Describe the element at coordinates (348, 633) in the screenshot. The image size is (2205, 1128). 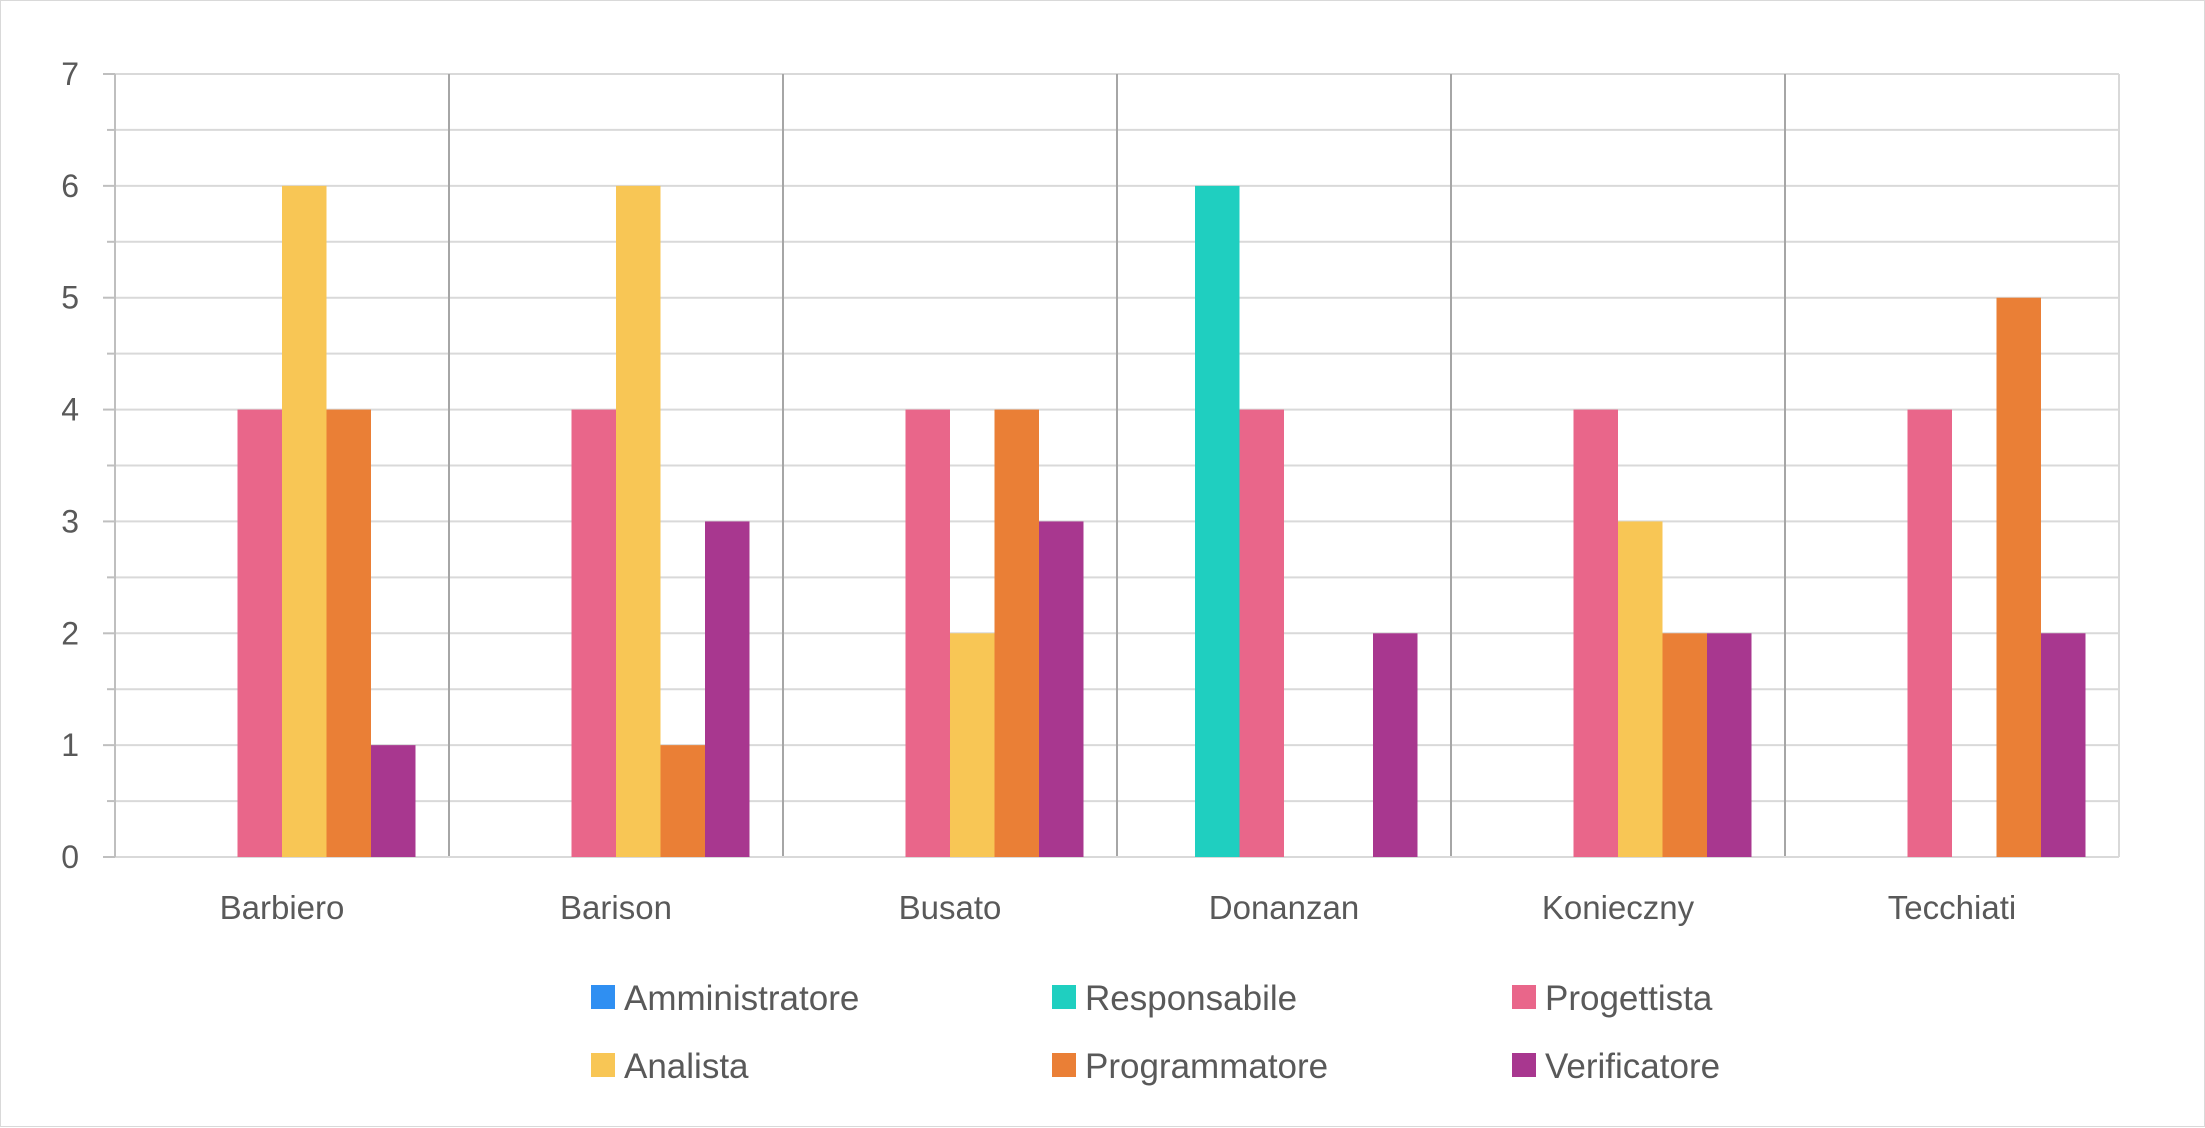
I see `bar-programmatore-barbiero` at that location.